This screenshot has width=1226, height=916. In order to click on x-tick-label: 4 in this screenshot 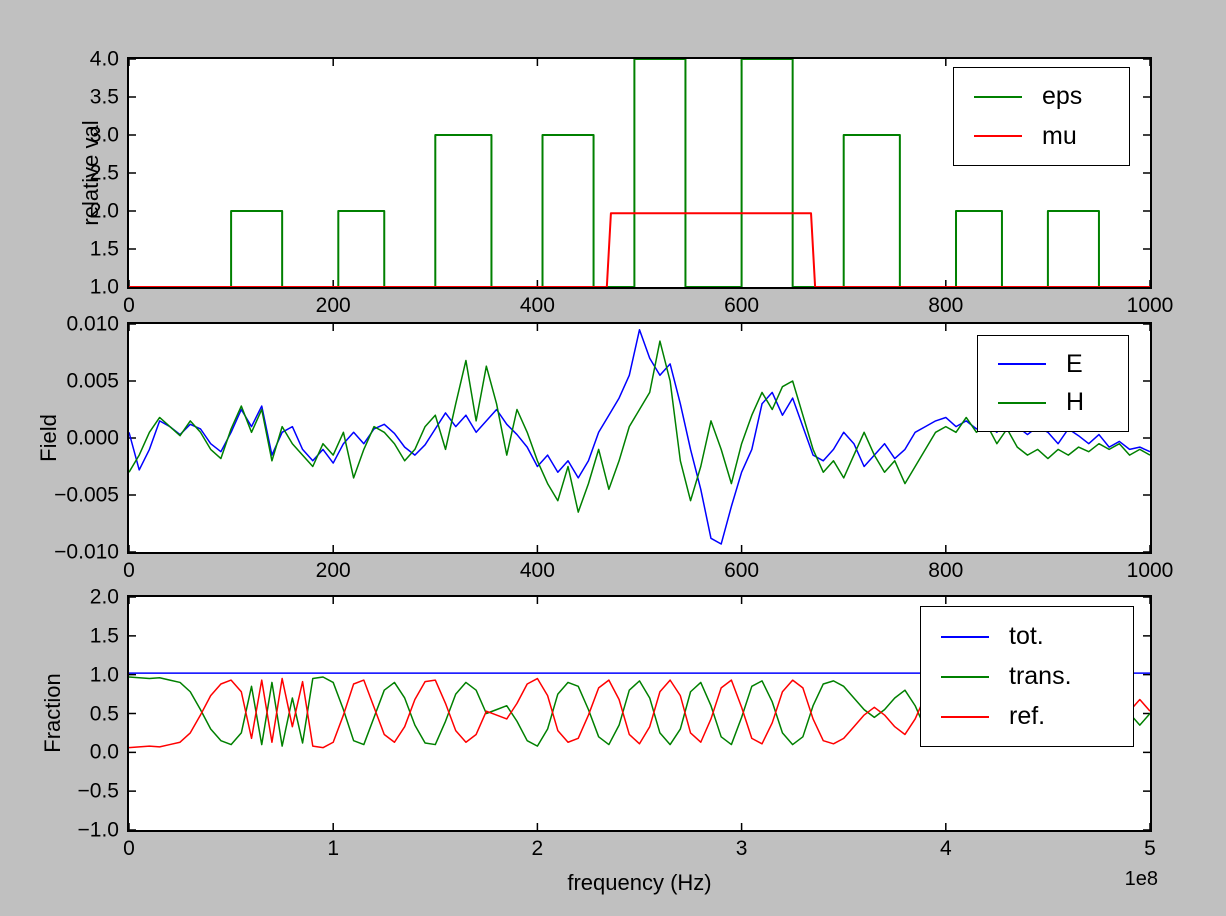, I will do `click(945, 848)`.